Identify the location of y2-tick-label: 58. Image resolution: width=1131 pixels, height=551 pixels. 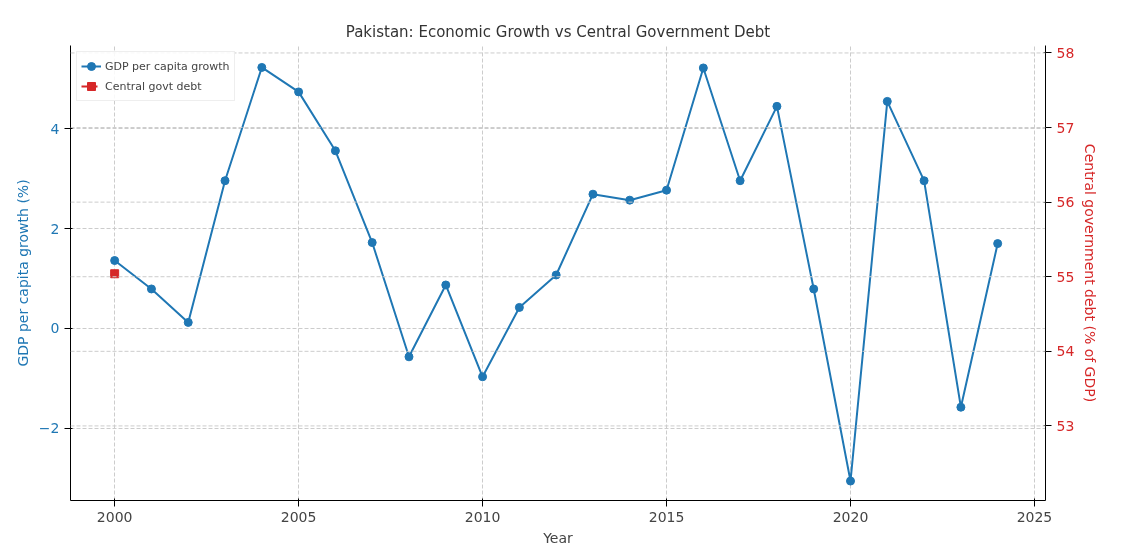
(1065, 52).